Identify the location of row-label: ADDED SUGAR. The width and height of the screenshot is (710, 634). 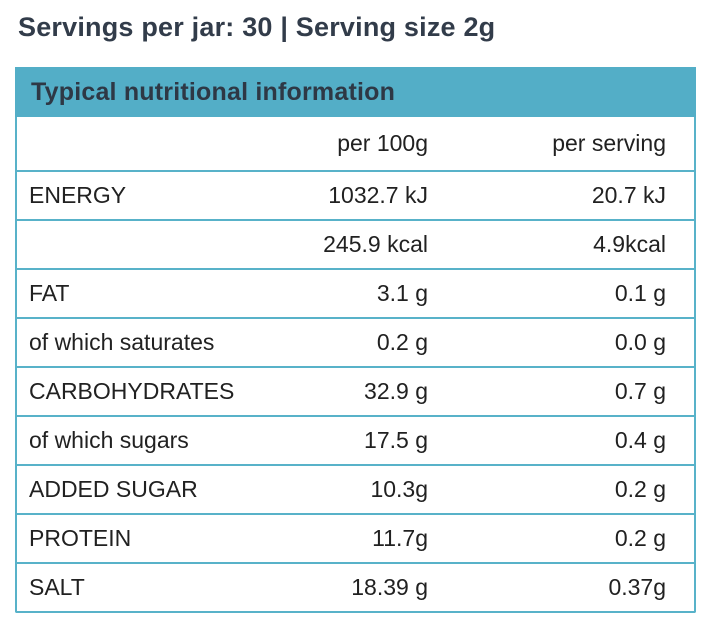
(113, 489).